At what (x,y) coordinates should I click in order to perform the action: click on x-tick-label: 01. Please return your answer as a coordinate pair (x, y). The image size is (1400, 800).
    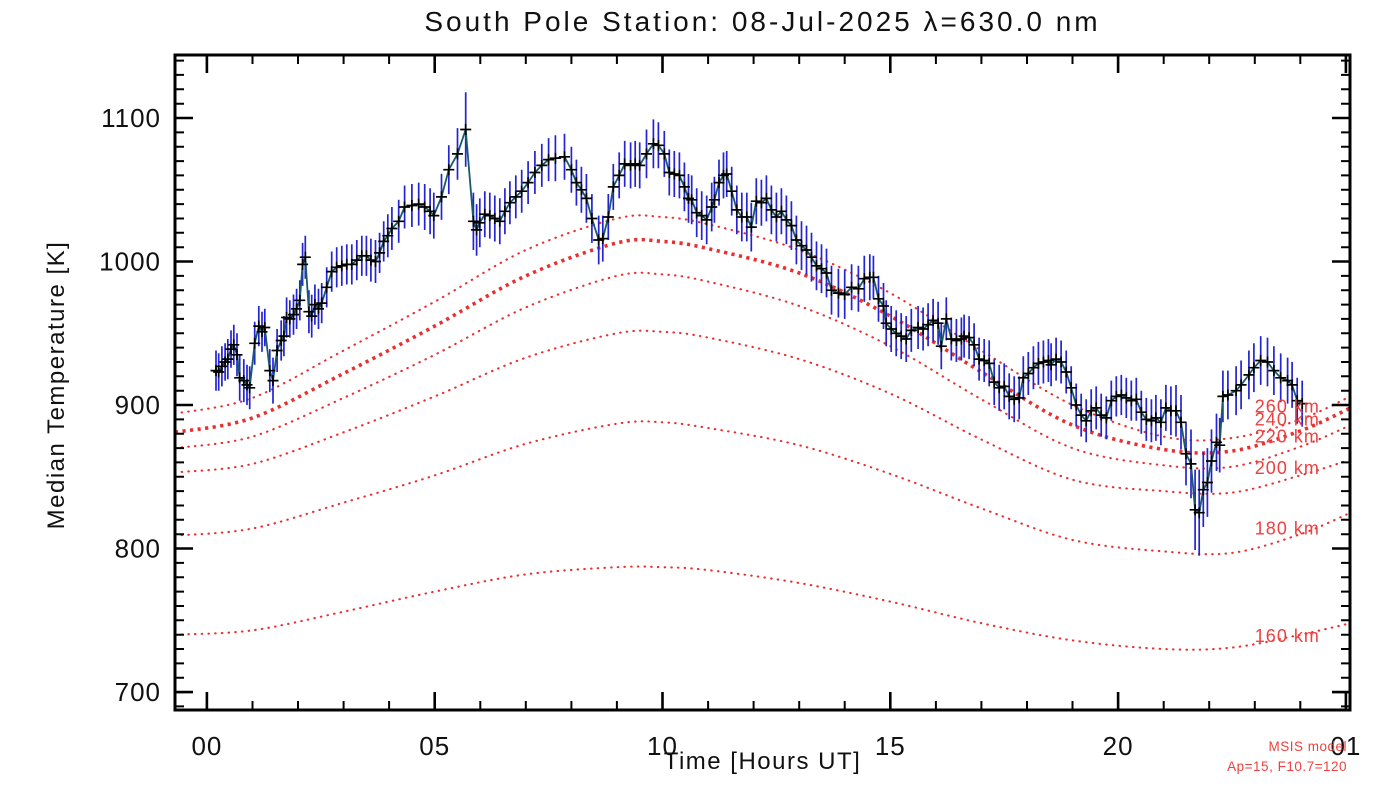
    Looking at the image, I should click on (1345, 746).